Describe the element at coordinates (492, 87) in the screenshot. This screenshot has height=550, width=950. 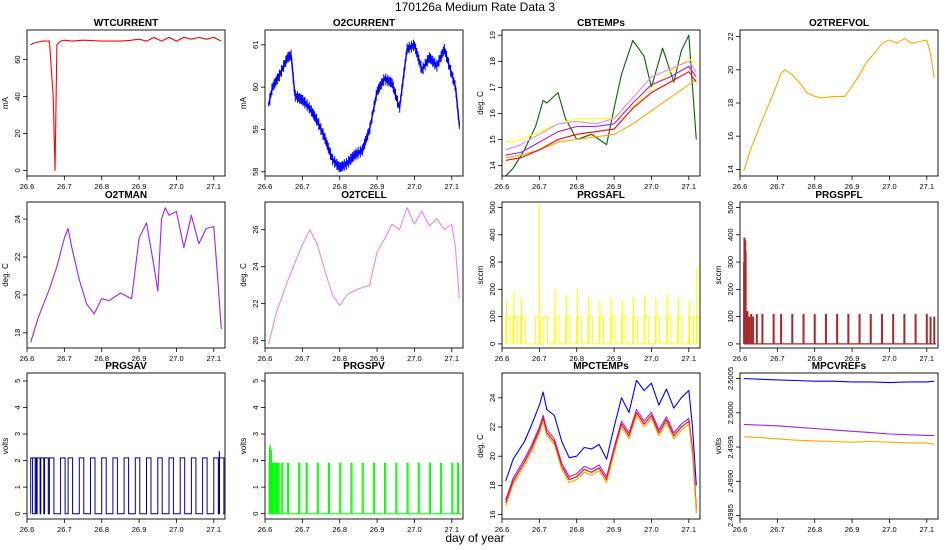
I see `y-tick-label: 17` at that location.